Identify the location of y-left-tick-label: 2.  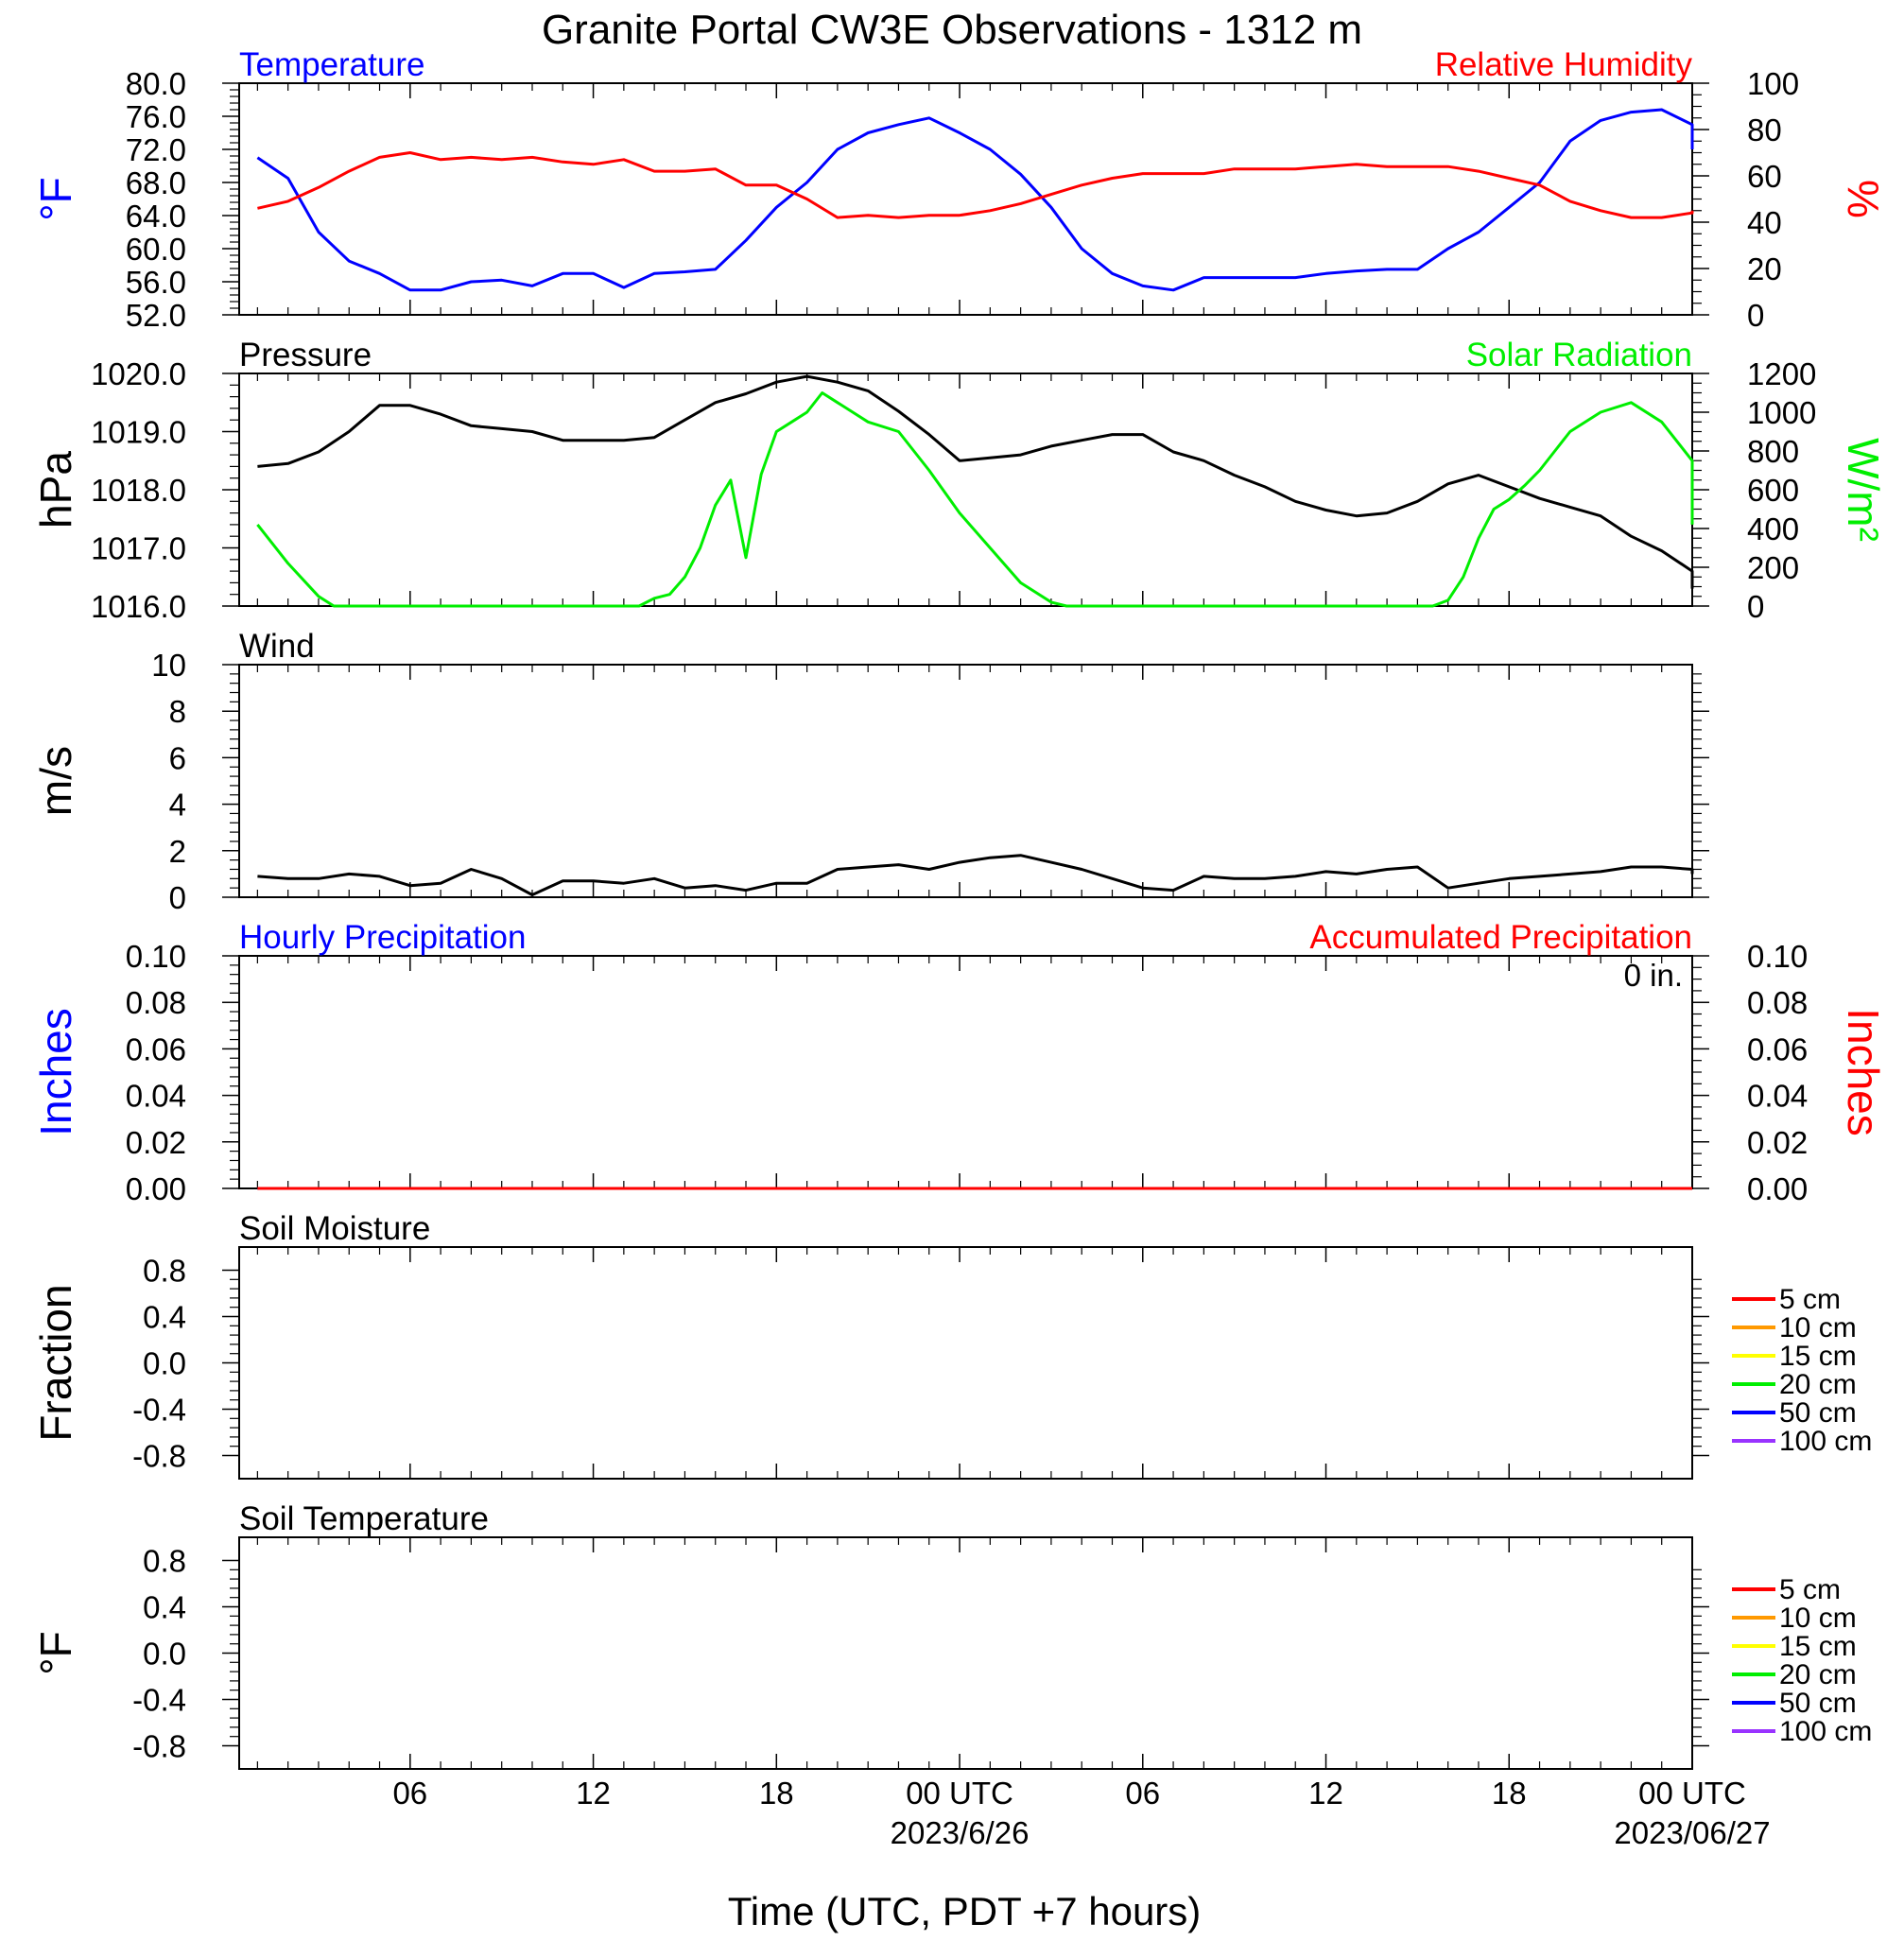
(177, 852).